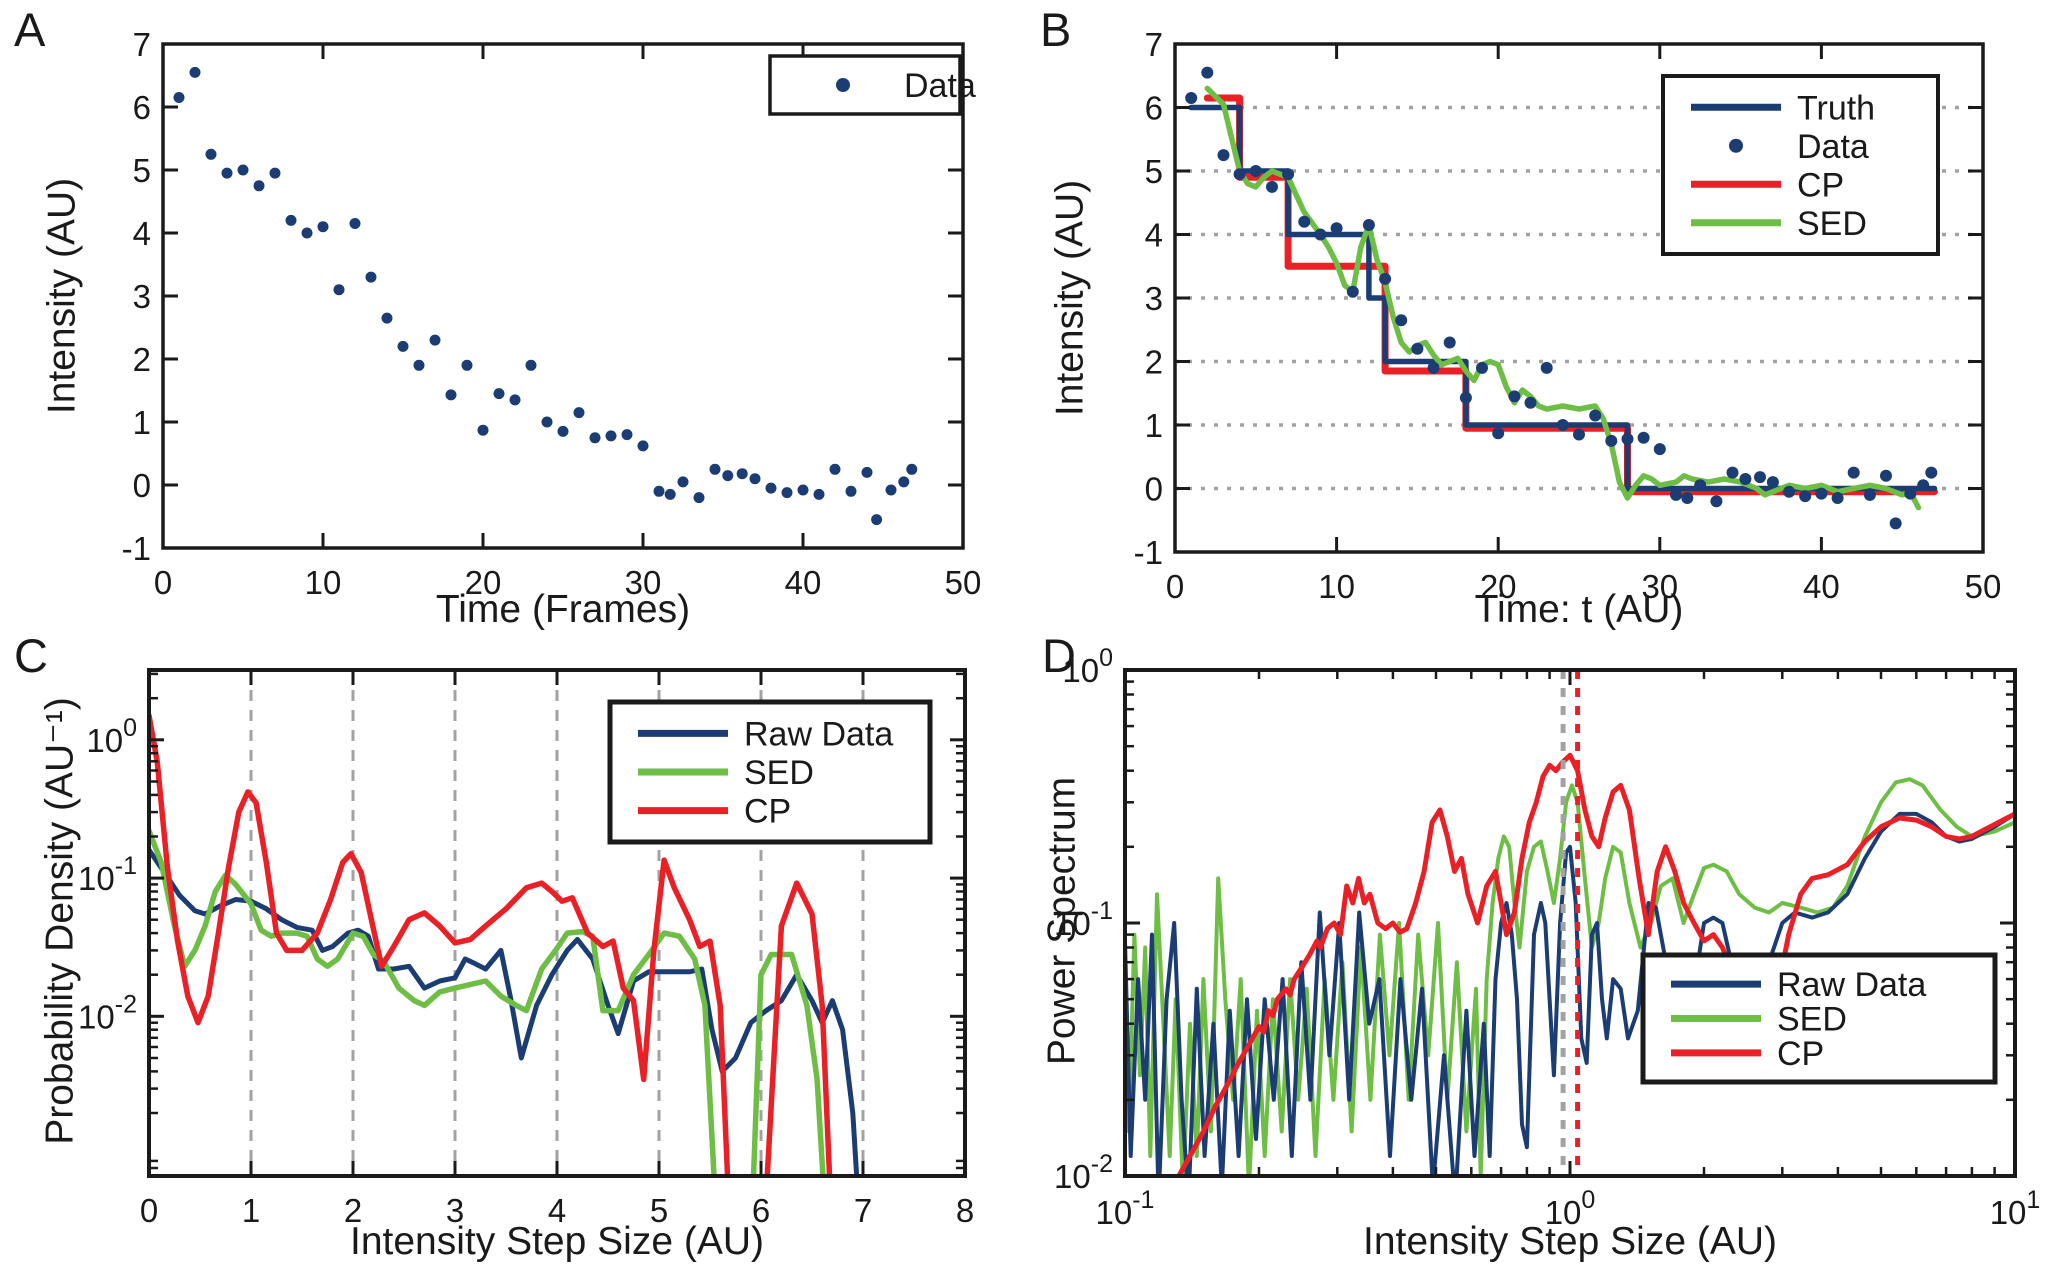 The image size is (2055, 1280). I want to click on y-tick-label: 2, so click(1154, 362).